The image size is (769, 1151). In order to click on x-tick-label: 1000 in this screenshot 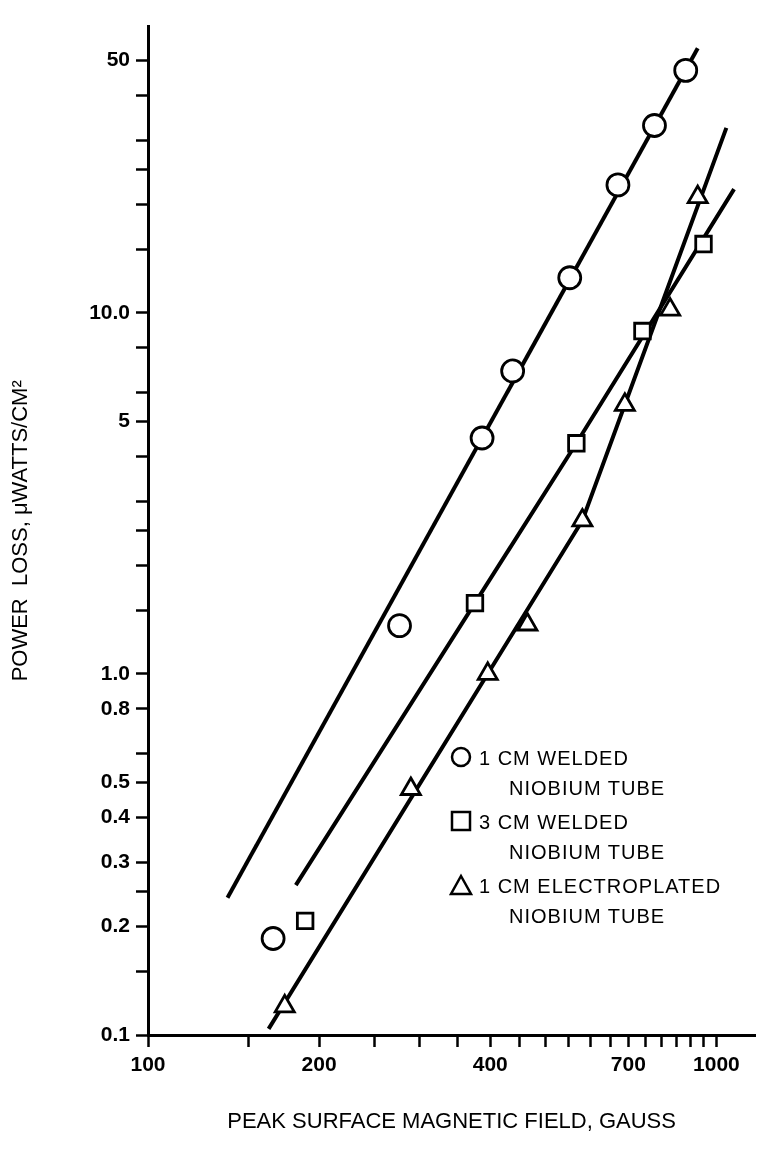, I will do `click(716, 1064)`.